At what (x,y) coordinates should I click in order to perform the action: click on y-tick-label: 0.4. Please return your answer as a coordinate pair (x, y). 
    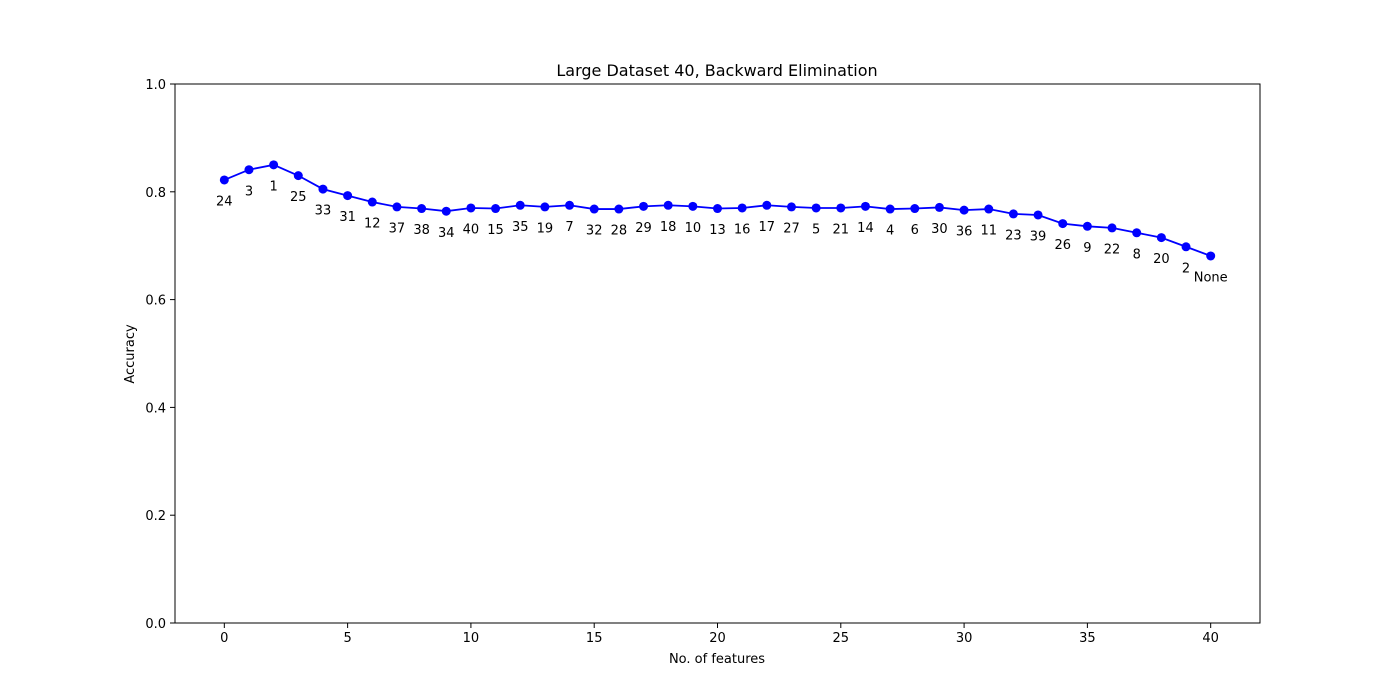
    Looking at the image, I should click on (155, 408).